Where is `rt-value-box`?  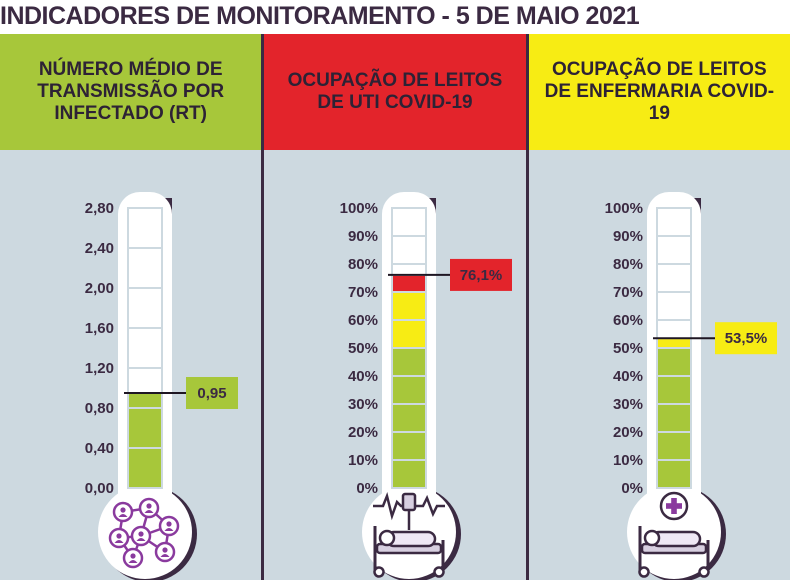
rt-value-box is located at coordinates (212, 393).